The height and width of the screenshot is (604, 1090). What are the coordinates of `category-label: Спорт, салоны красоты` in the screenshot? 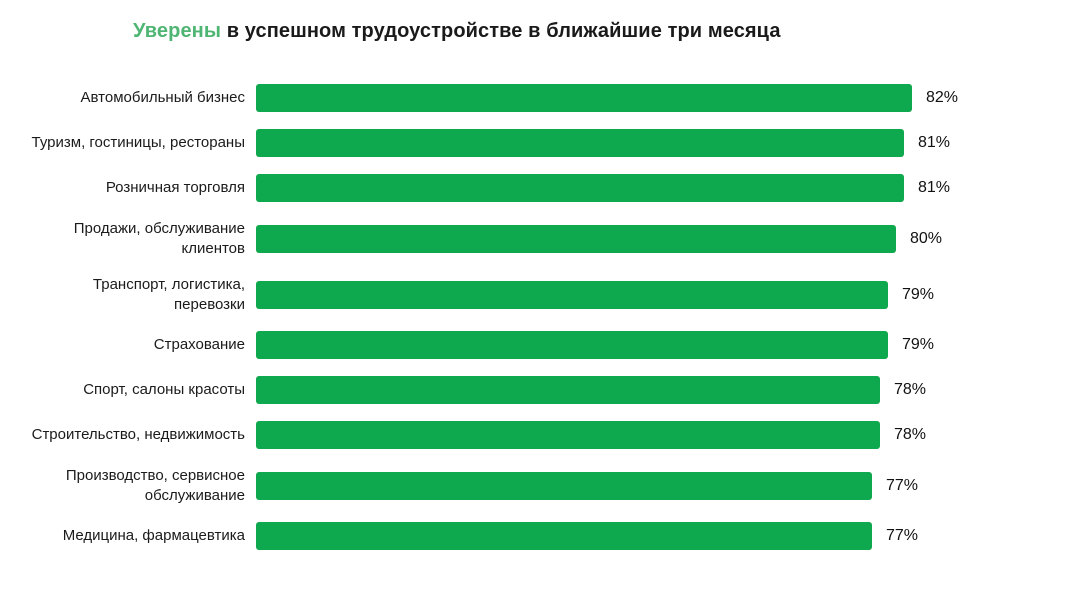 It's located at (164, 390).